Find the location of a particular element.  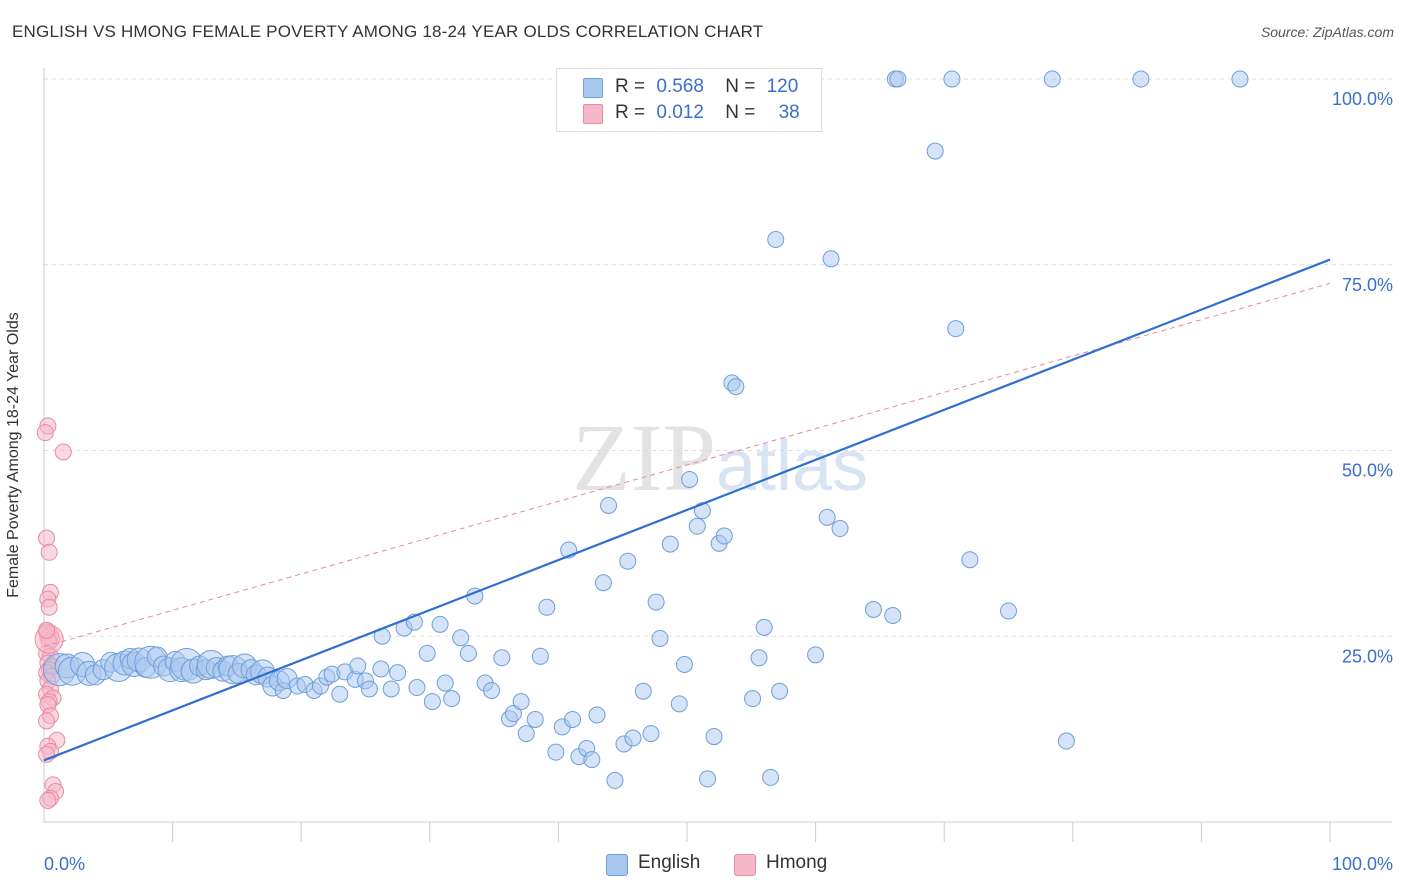

legend-label-english: English is located at coordinates (669, 862).